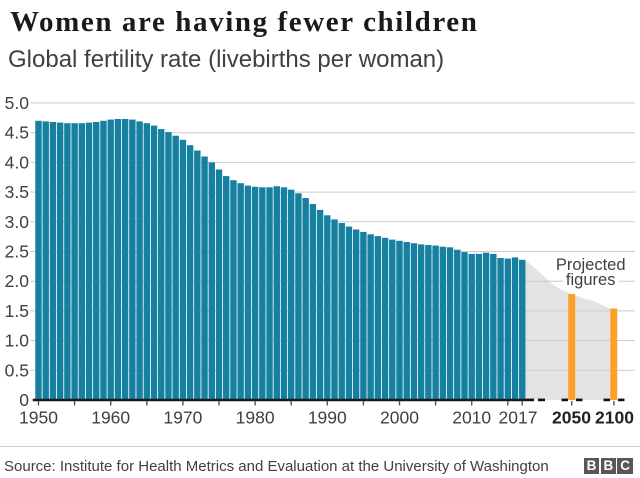 Image resolution: width=640 pixels, height=478 pixels. What do you see at coordinates (17, 252) in the screenshot?
I see `svg-text: 2.5` at bounding box center [17, 252].